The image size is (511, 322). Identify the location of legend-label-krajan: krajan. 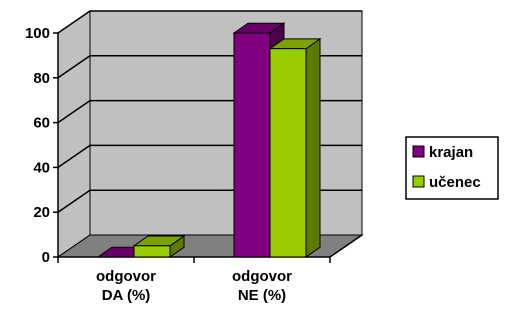
(451, 152).